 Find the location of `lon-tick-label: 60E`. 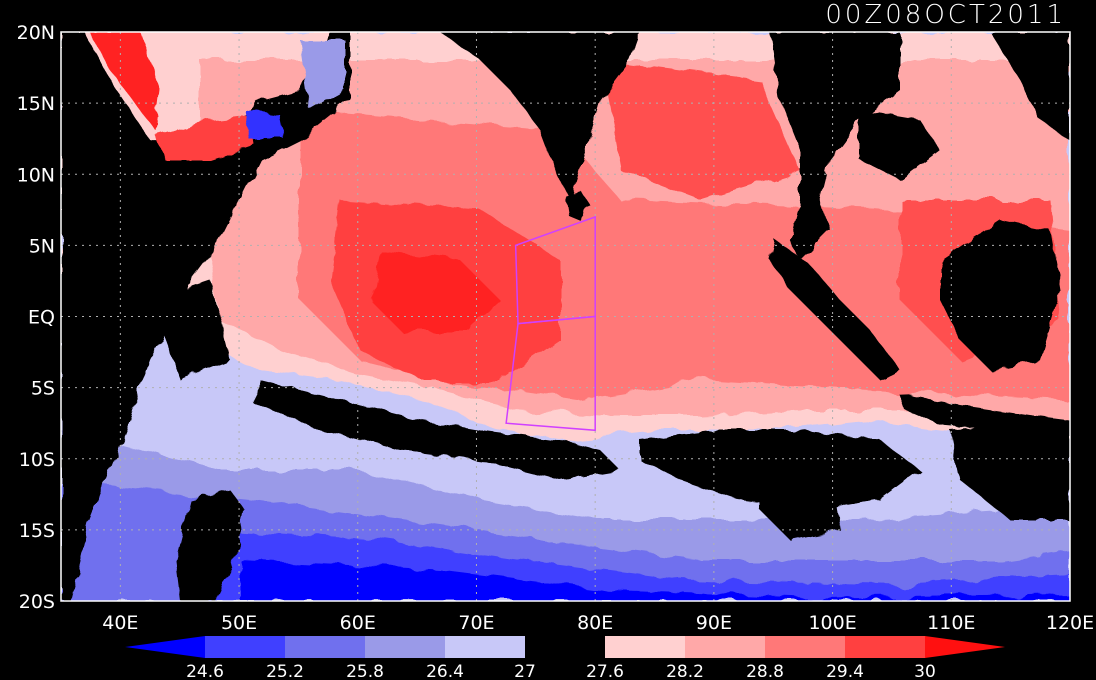

lon-tick-label: 60E is located at coordinates (358, 623).